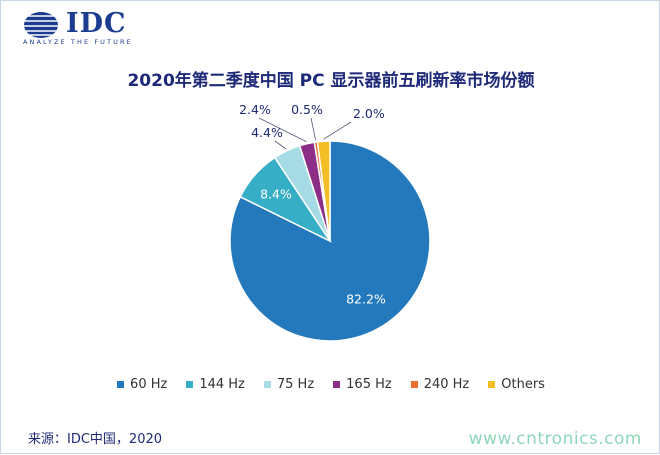 This screenshot has width=660, height=455. Describe the element at coordinates (255, 109) in the screenshot. I see `data-label: 2.4%` at that location.